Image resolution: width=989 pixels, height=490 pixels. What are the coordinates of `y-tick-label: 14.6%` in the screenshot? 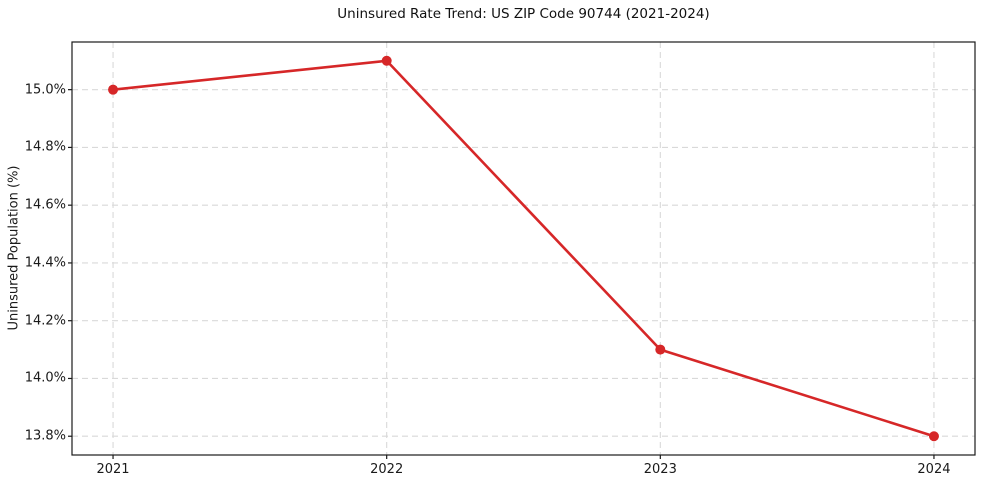 It's located at (45, 205).